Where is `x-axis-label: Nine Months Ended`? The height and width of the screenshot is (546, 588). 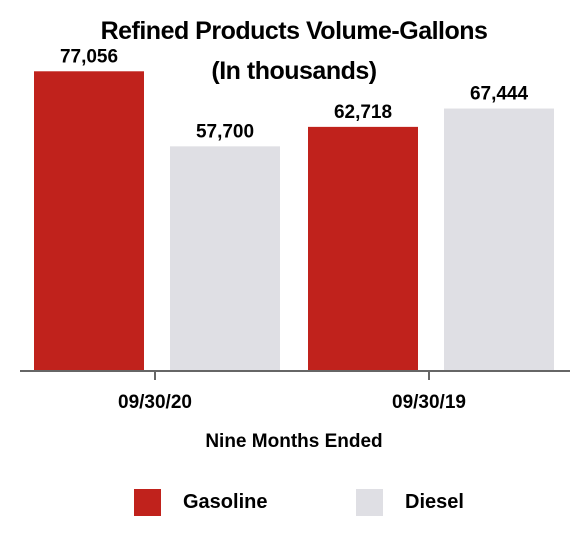
x-axis-label: Nine Months Ended is located at coordinates (293, 441).